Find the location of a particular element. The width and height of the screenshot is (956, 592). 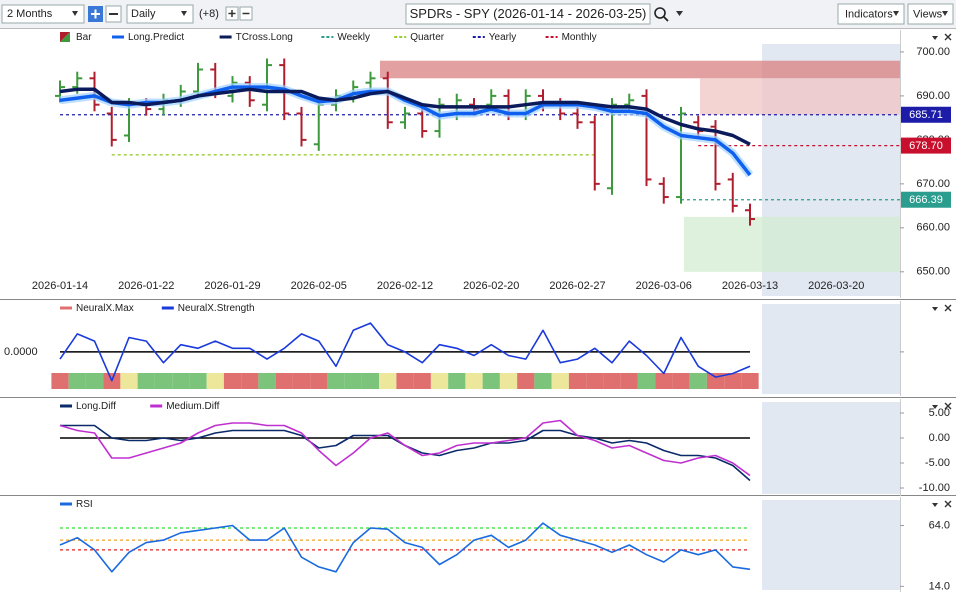

y-tick-label: 660.00 is located at coordinates (933, 228).